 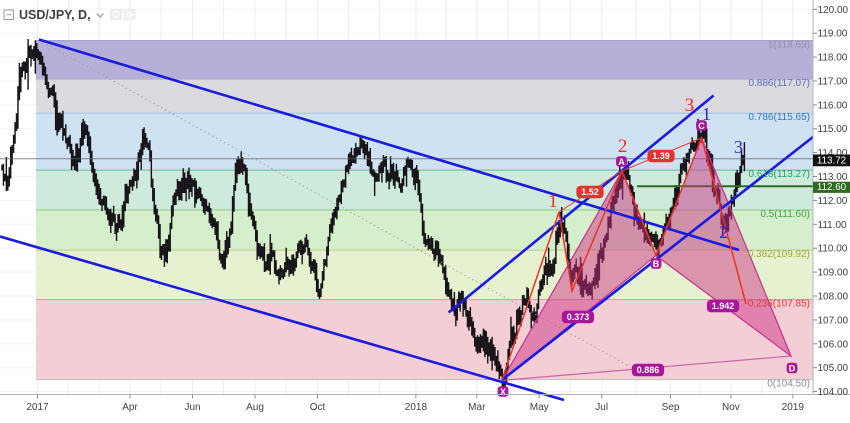 What do you see at coordinates (832, 187) in the screenshot?
I see `svg-text: 112.60` at bounding box center [832, 187].